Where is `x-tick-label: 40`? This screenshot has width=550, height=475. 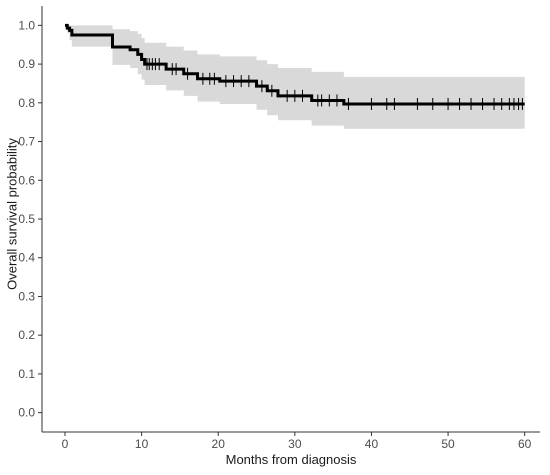
x-tick-label: 40 is located at coordinates (372, 444).